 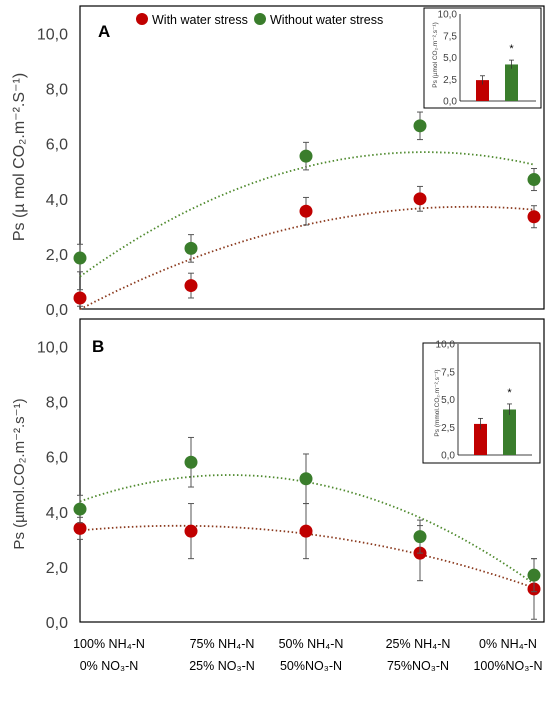 I want to click on x-category-line2: 0% NO₃-N, so click(x=109, y=666).